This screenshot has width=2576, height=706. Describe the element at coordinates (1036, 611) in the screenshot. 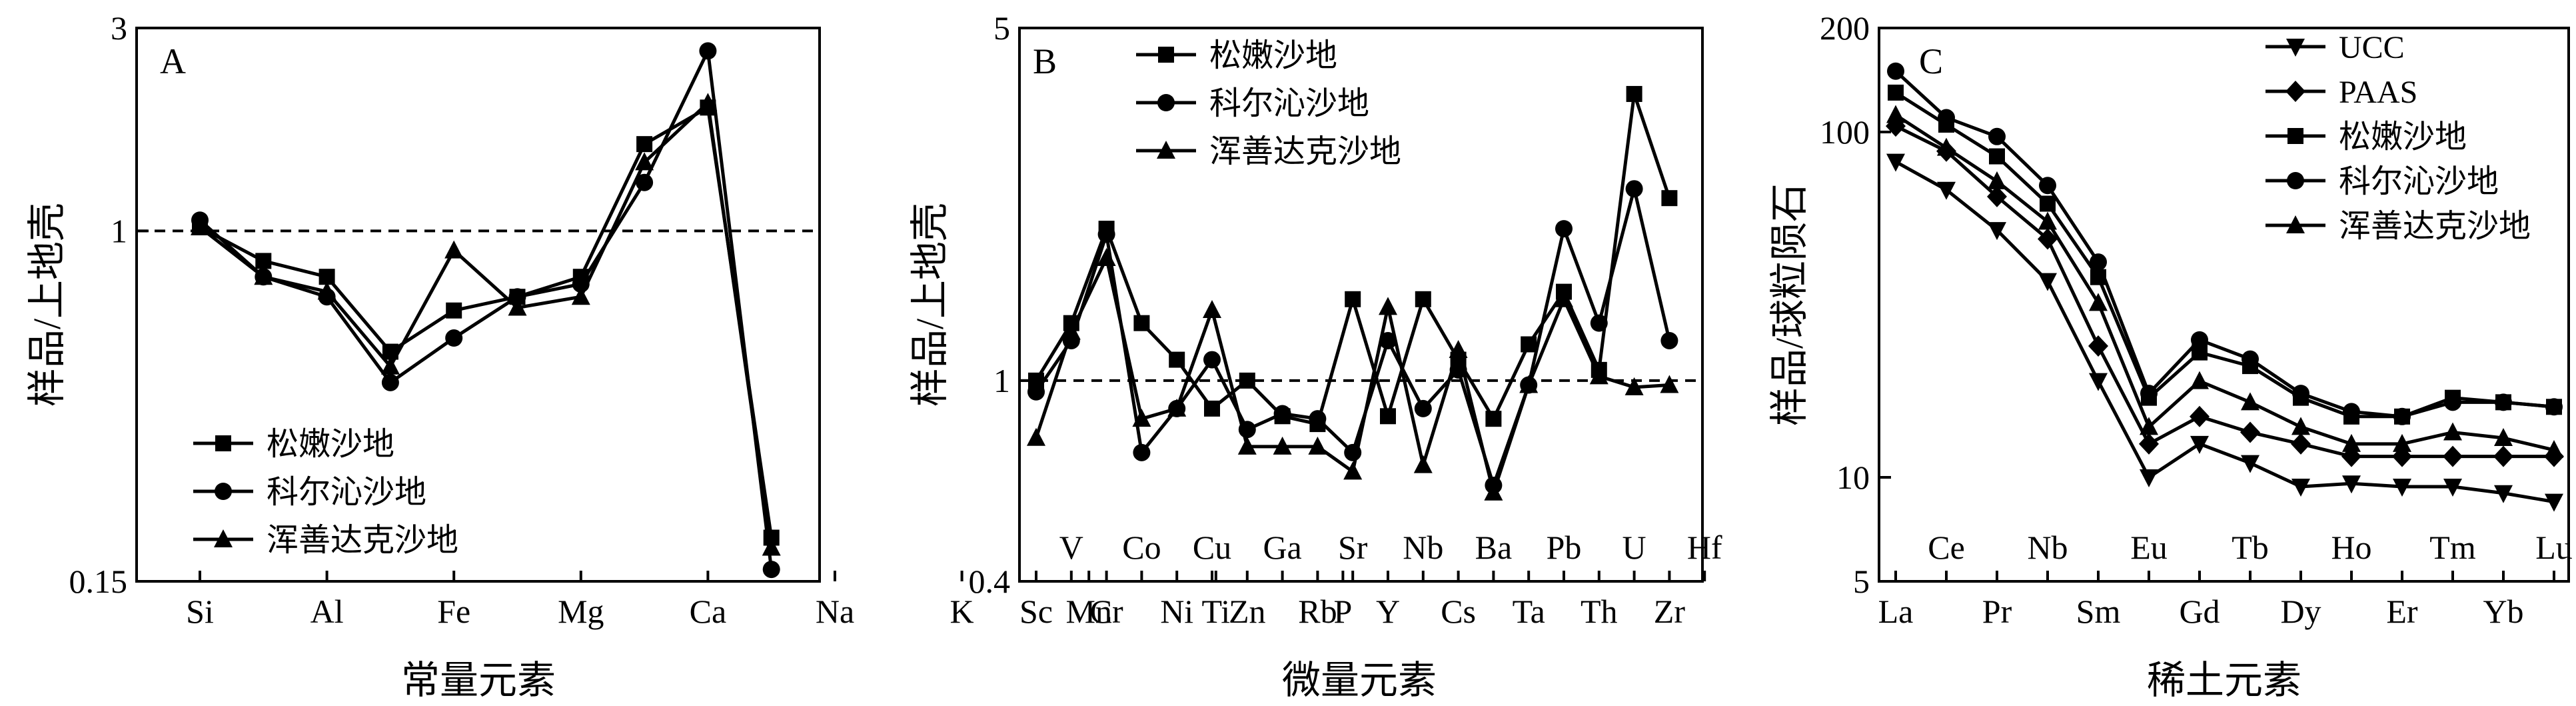

I see `x-tick-label: Sc` at that location.